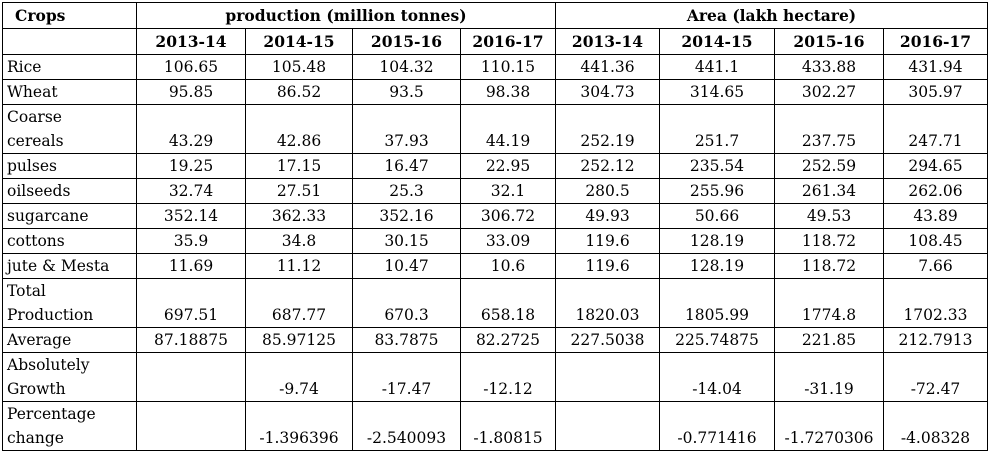  What do you see at coordinates (191, 67) in the screenshot?
I see `value-cell: 106.65` at bounding box center [191, 67].